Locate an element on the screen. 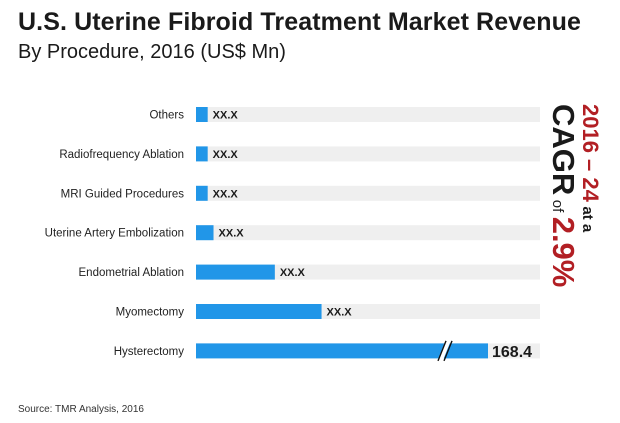 This screenshot has width=620, height=423. category-label: Endometrial Ablation is located at coordinates (131, 273).